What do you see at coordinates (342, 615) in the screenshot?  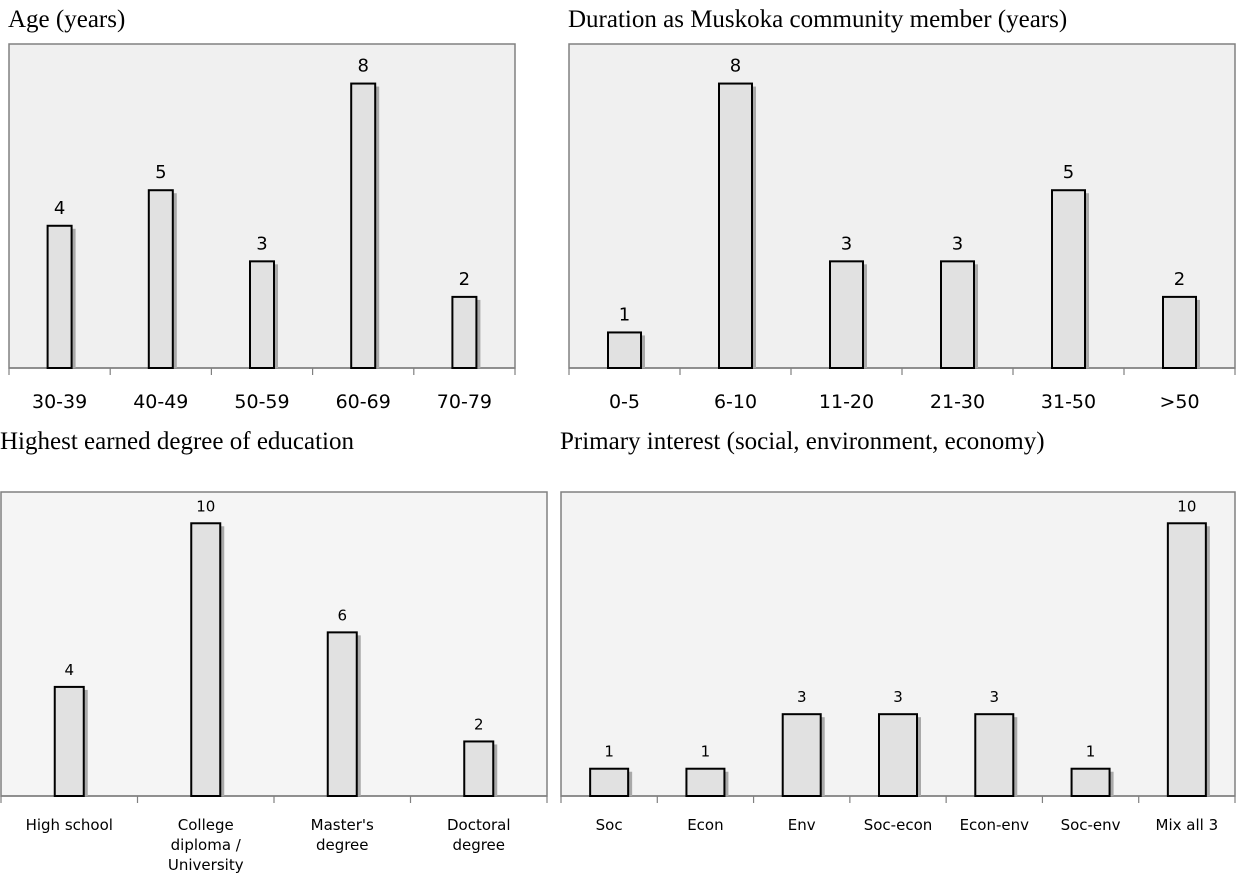 I see `bar-value-label: 6` at bounding box center [342, 615].